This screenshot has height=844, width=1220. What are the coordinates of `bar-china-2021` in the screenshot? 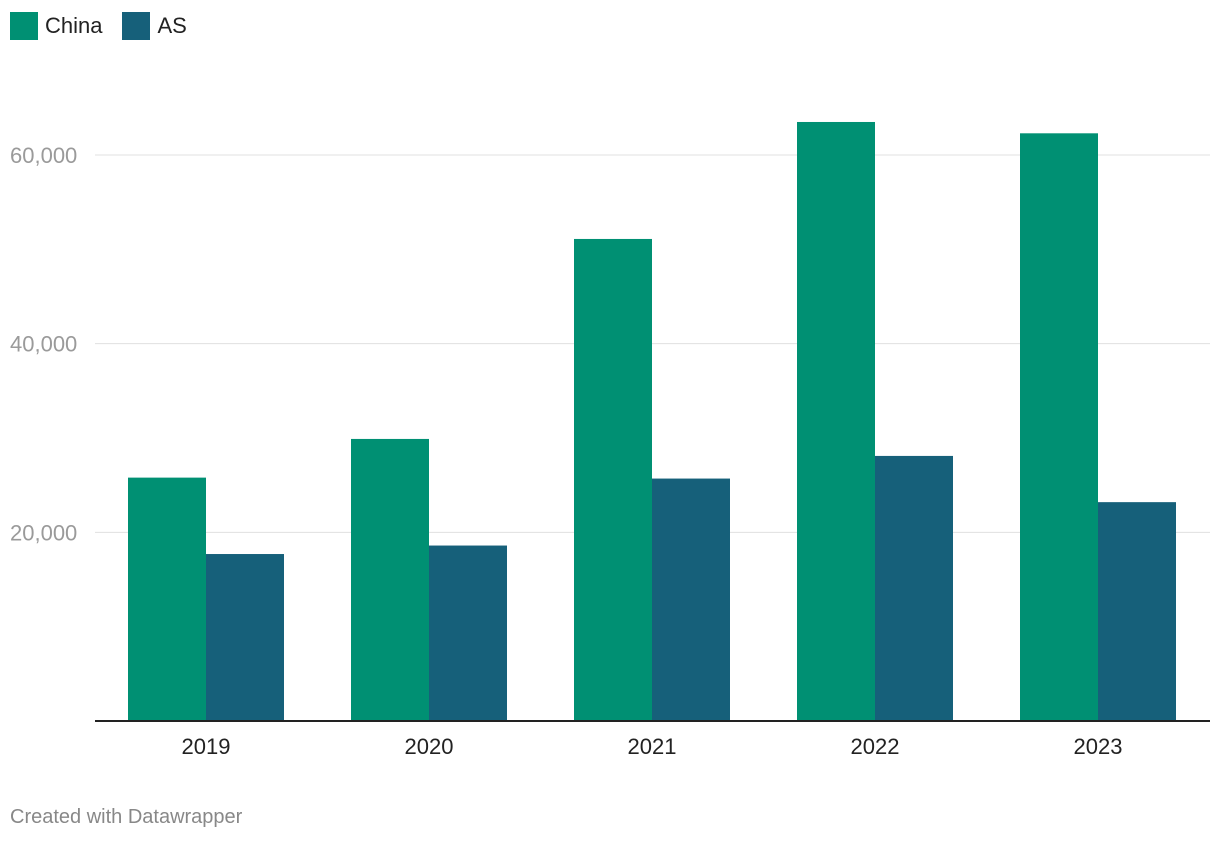 It's located at (613, 479).